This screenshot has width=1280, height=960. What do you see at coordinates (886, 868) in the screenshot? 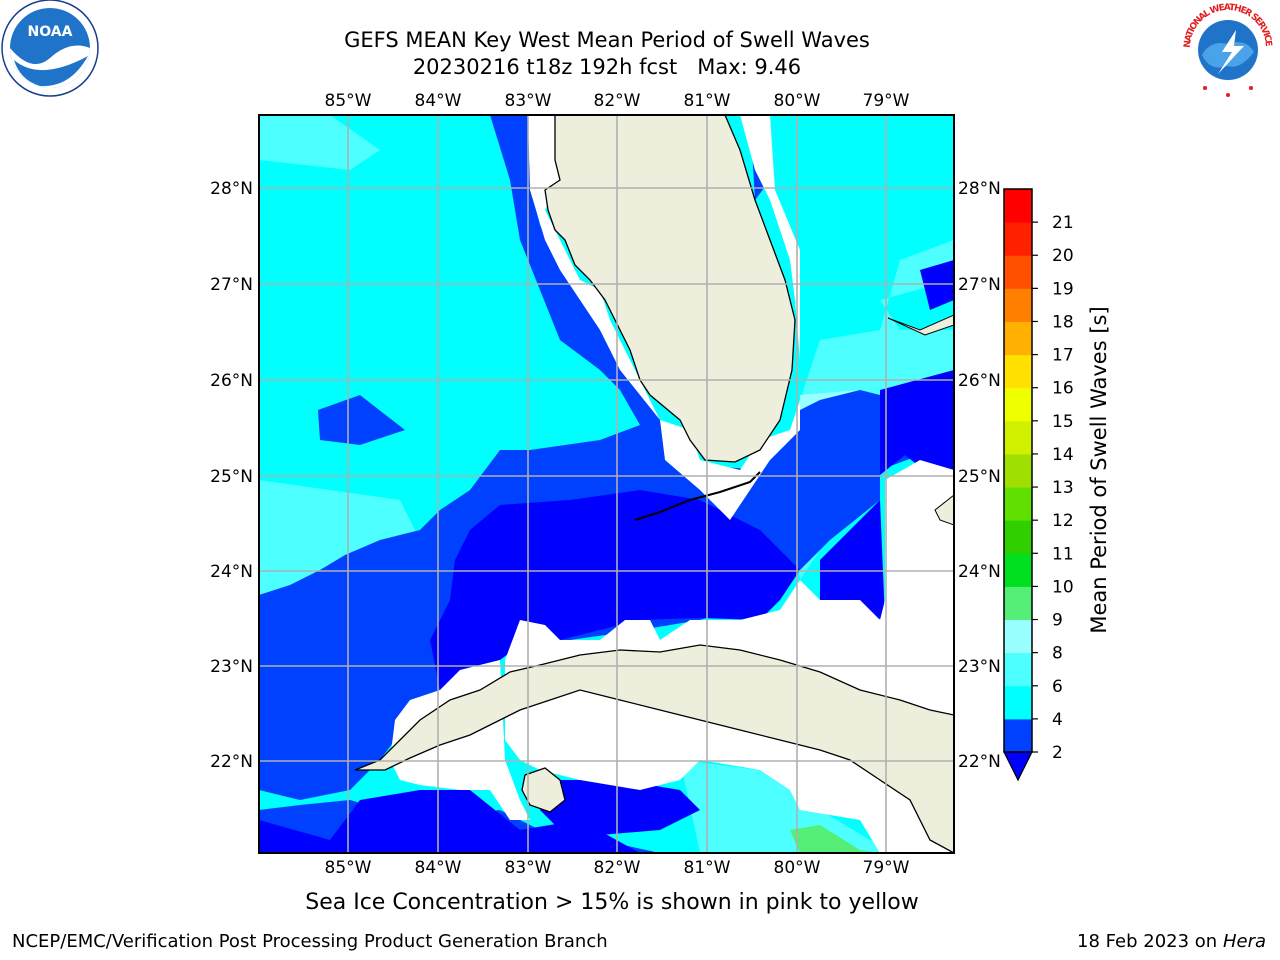
I see `lon-label-bottom: 79°W` at bounding box center [886, 868].